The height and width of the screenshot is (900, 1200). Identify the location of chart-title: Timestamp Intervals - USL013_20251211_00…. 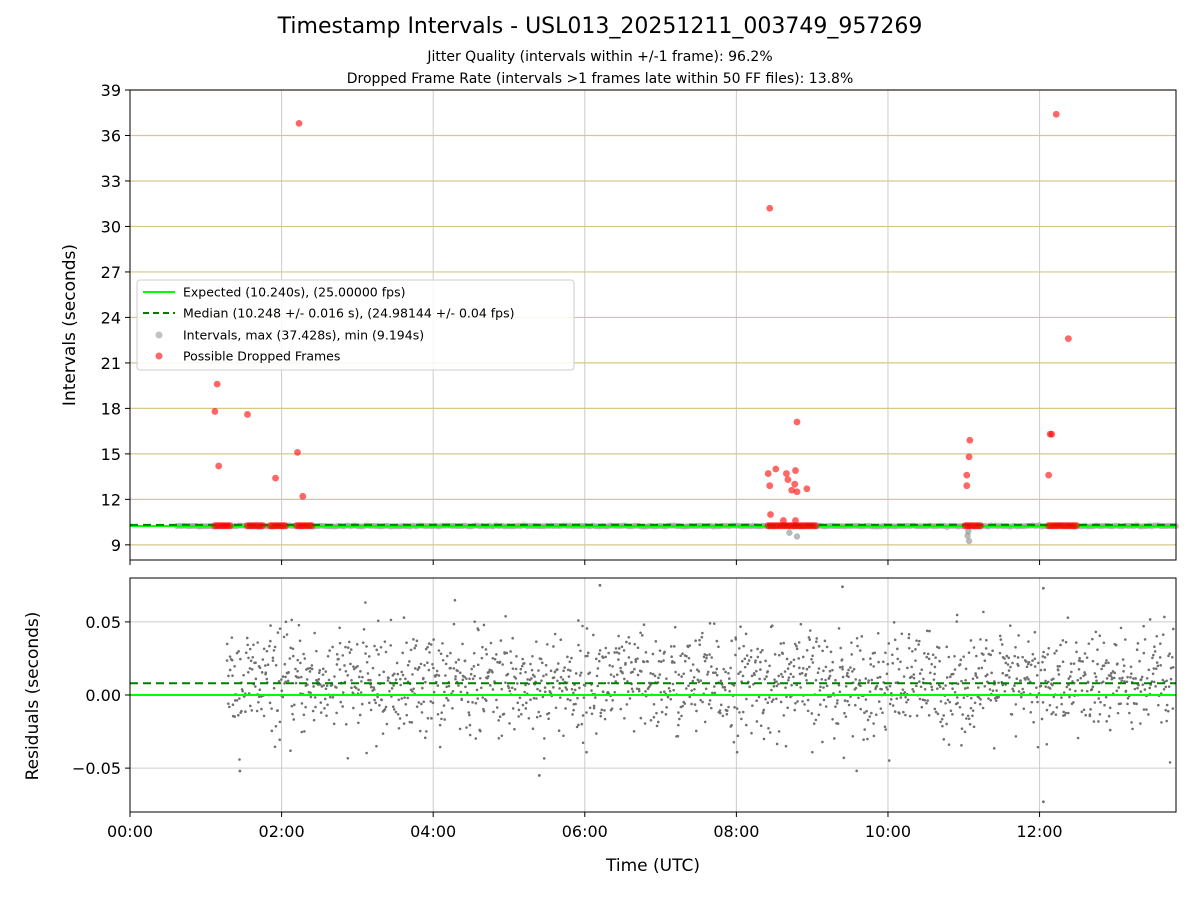
(600, 26).